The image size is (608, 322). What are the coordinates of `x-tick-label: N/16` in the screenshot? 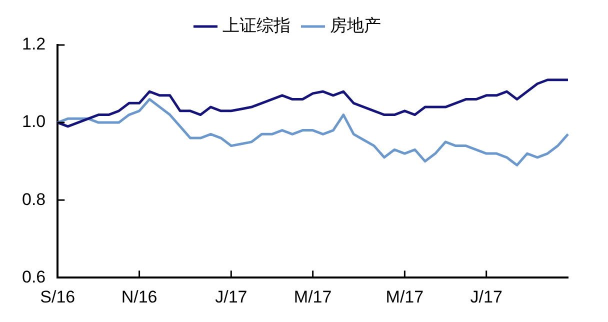 It's located at (139, 296).